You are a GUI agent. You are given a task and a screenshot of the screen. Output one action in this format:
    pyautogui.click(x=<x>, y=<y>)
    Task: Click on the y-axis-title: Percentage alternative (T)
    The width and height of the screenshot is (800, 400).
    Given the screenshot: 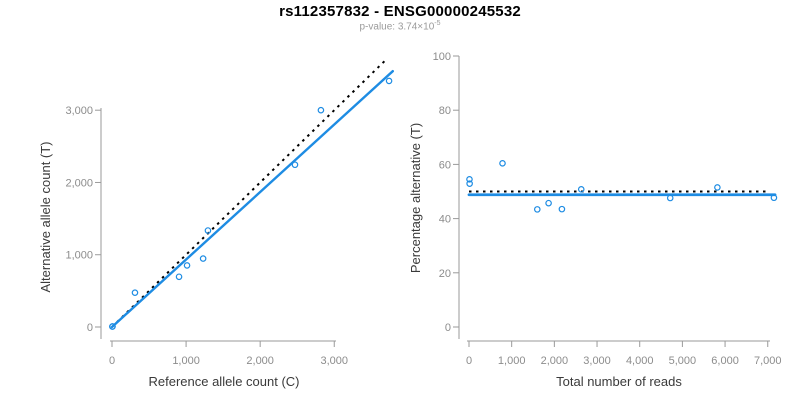 What is the action you would take?
    pyautogui.click(x=415, y=198)
    